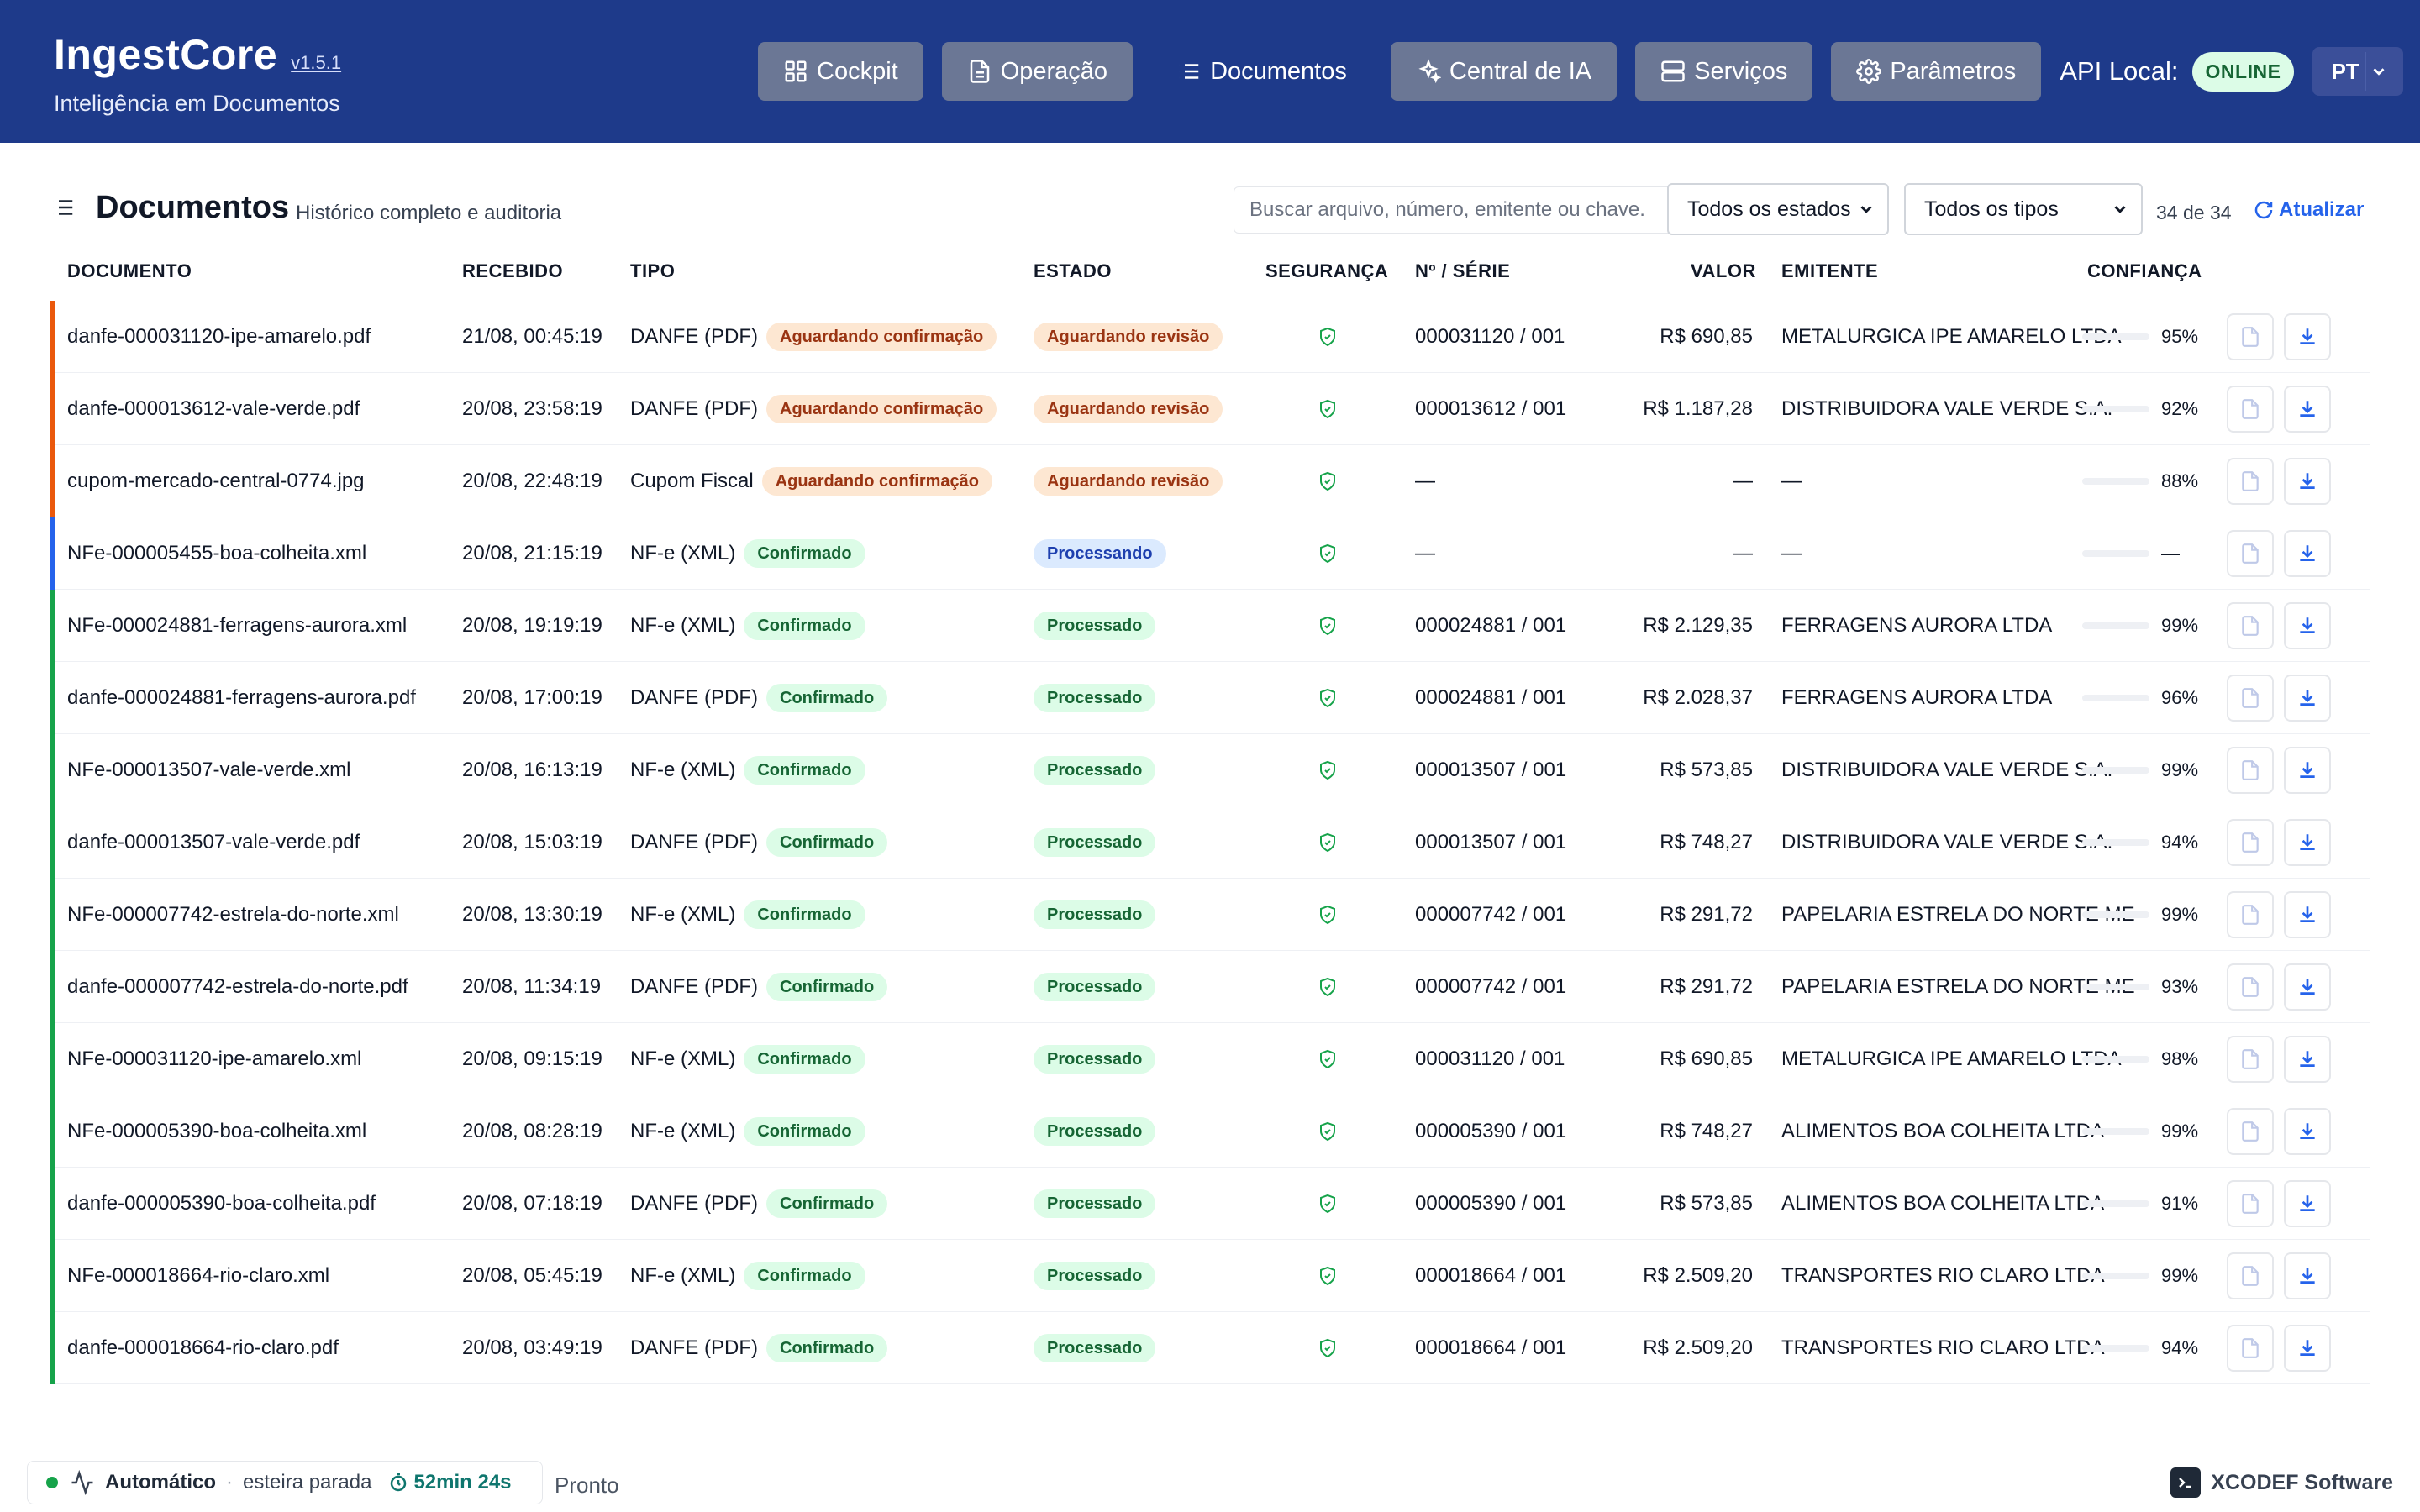 Image resolution: width=2420 pixels, height=1512 pixels. Describe the element at coordinates (214, 408) in the screenshot. I see `document-name: danfe-000013612-vale-verde.pdf` at that location.